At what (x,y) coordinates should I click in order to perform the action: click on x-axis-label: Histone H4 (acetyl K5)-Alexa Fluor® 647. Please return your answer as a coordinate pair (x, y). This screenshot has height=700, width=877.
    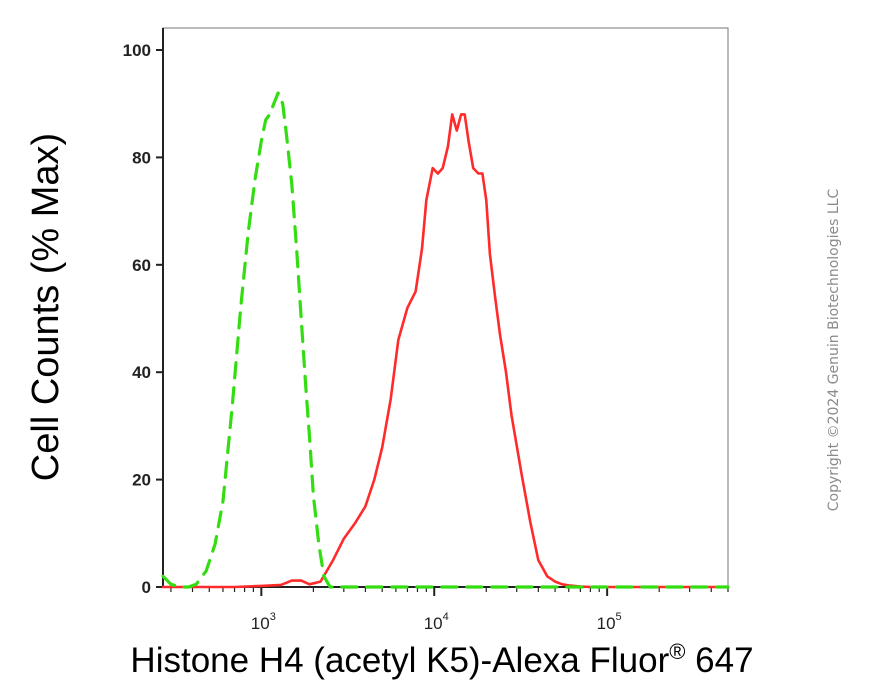
    Looking at the image, I should click on (441, 659).